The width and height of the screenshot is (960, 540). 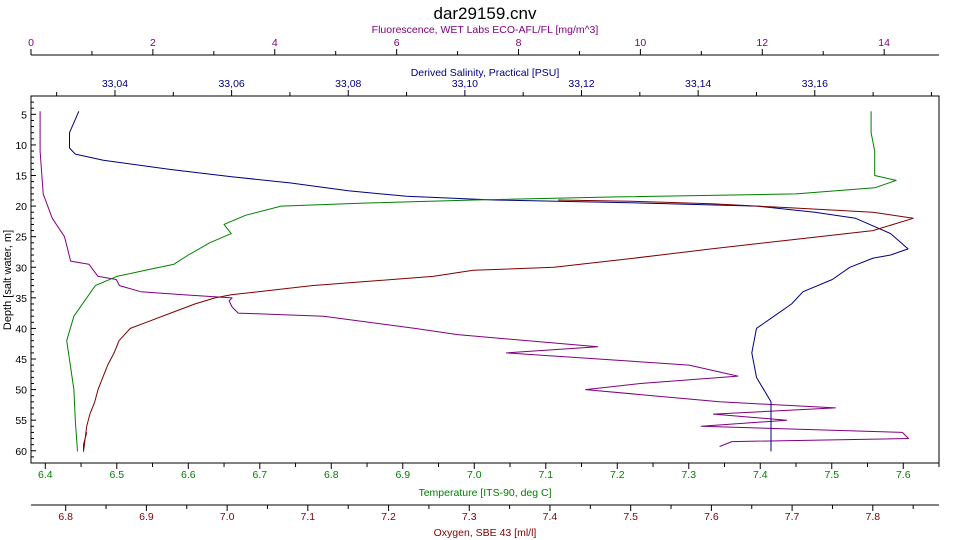 I want to click on fluorescence-axis: 0 2 4 6 8 10 12 14, so click(x=483, y=46).